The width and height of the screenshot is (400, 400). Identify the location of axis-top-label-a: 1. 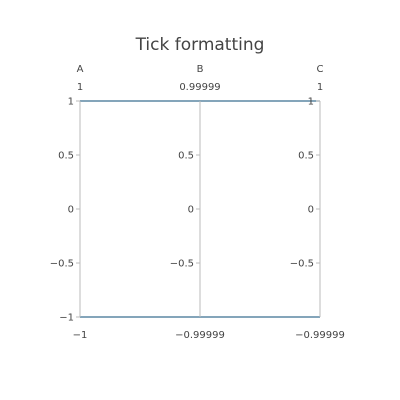
(80, 87).